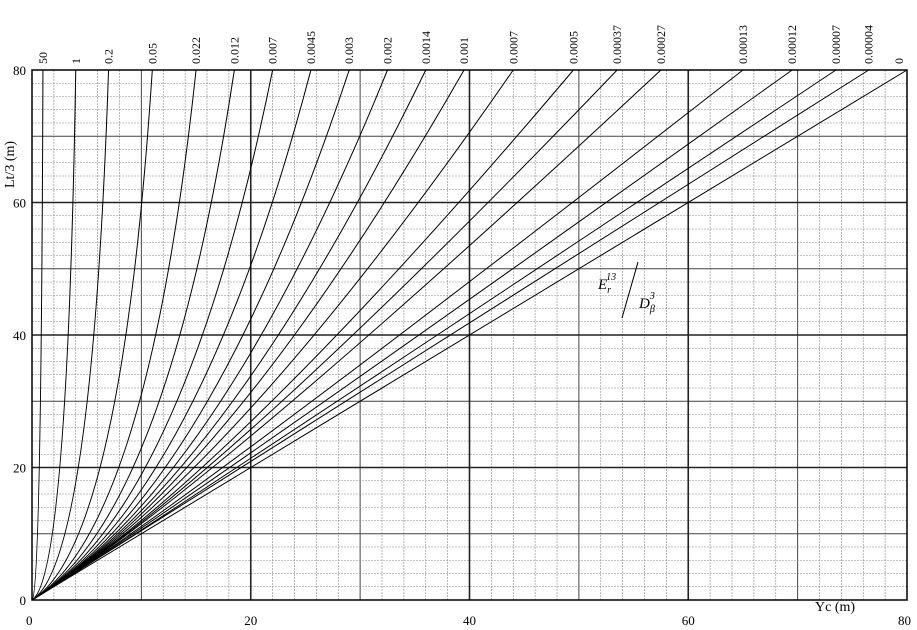 Image resolution: width=917 pixels, height=630 pixels. Describe the element at coordinates (792, 44) in the screenshot. I see `curve-label: 0.00012` at that location.